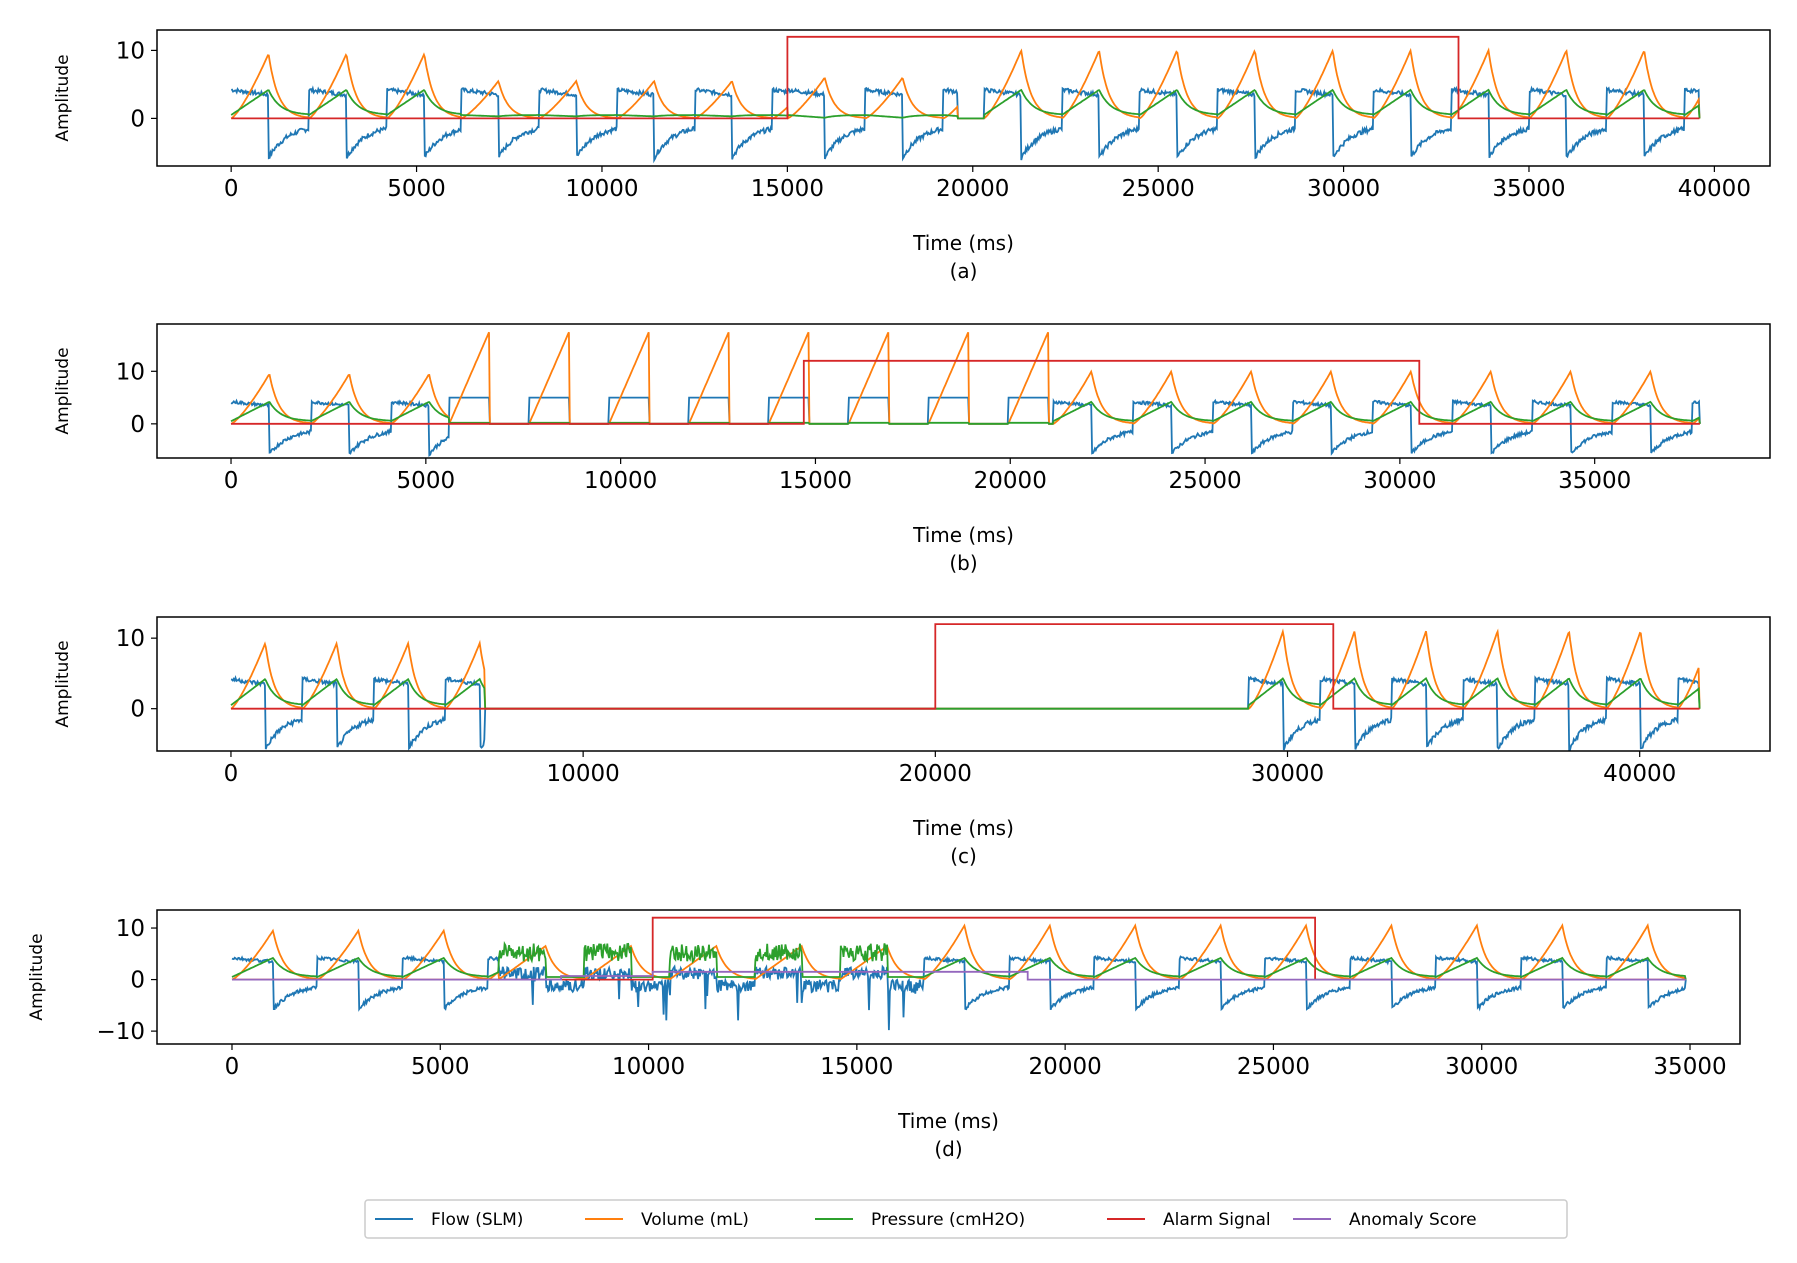  I want to click on subplot-caption: (d), so click(948, 1149).